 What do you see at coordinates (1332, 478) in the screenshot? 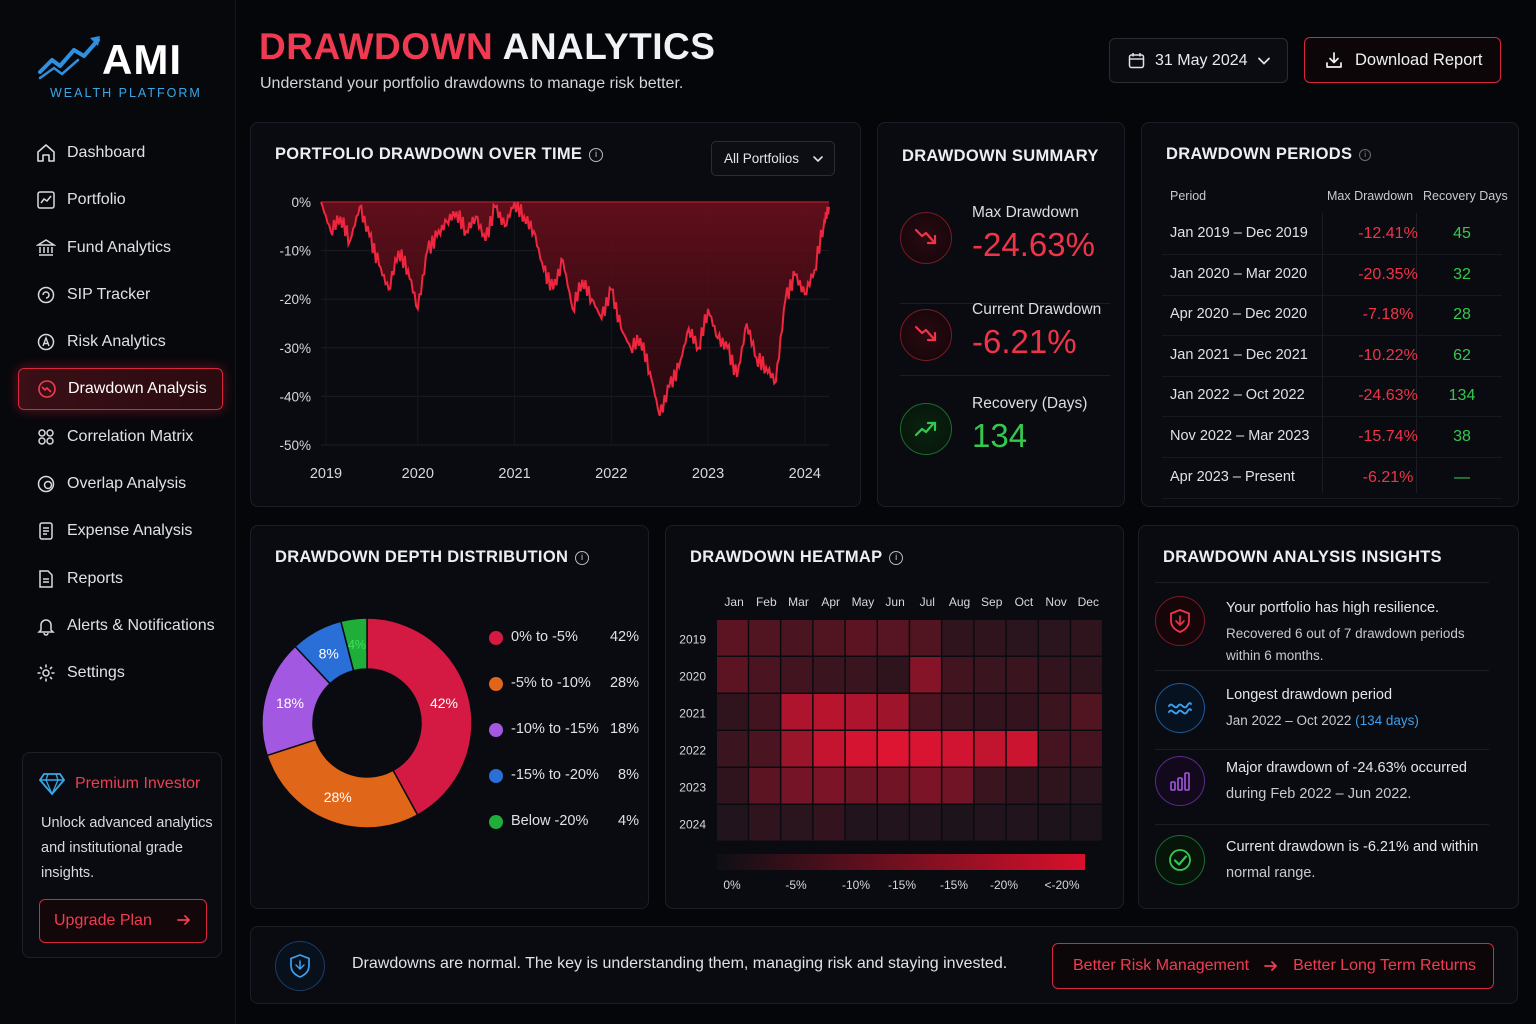
I see `table-row: Apr 2023 – Present -6.21% —` at bounding box center [1332, 478].